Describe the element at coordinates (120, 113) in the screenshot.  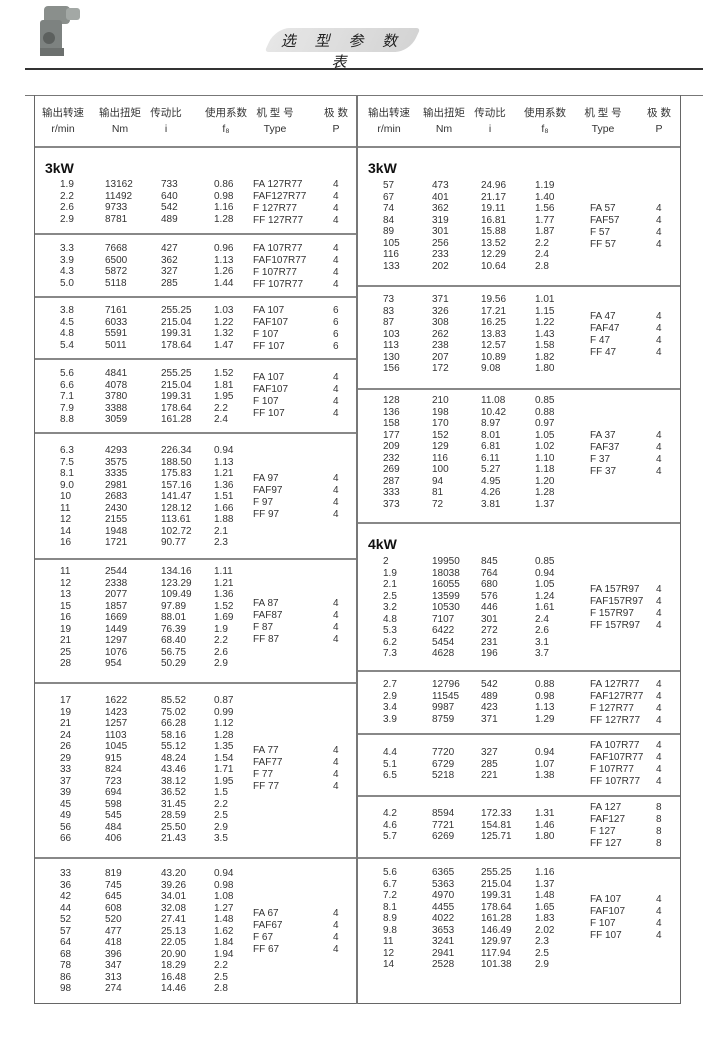
I see `header-label-torque: 输出扭矩` at that location.